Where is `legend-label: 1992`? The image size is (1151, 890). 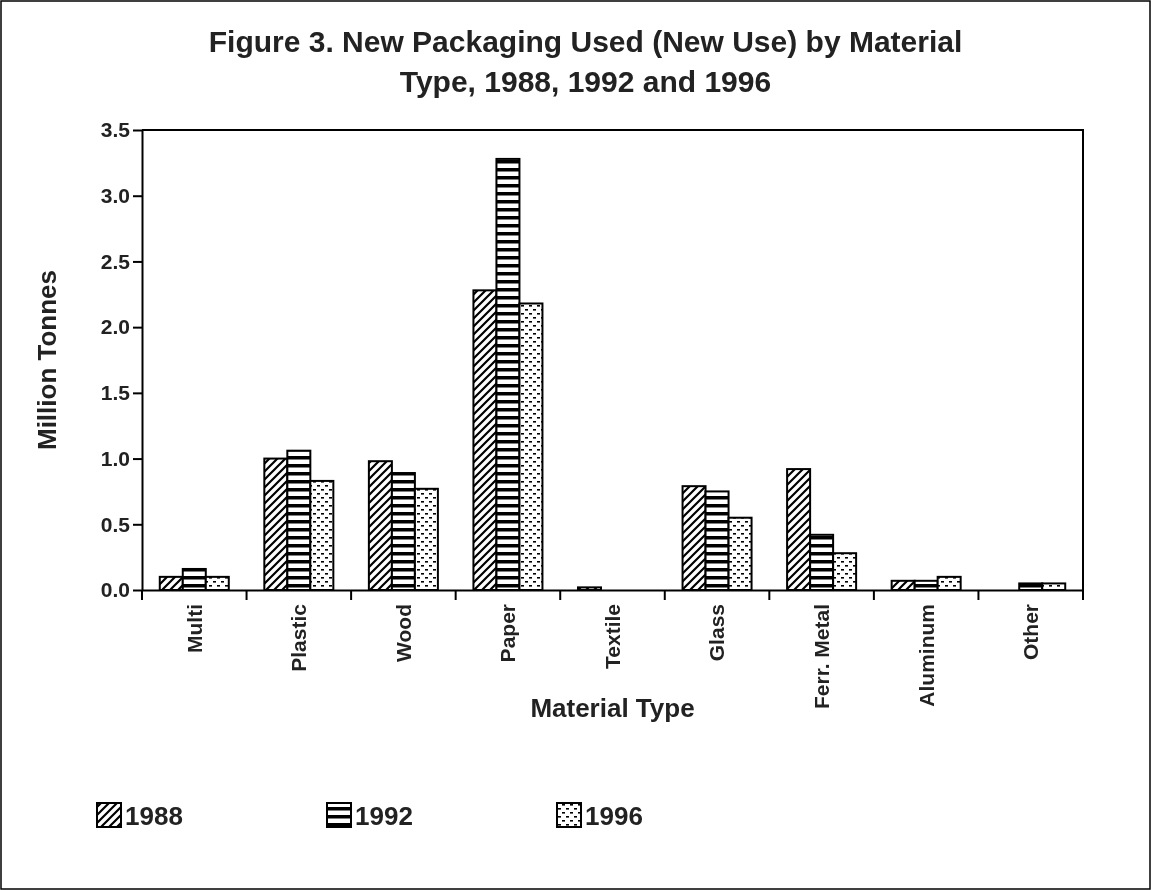
legend-label: 1992 is located at coordinates (384, 816).